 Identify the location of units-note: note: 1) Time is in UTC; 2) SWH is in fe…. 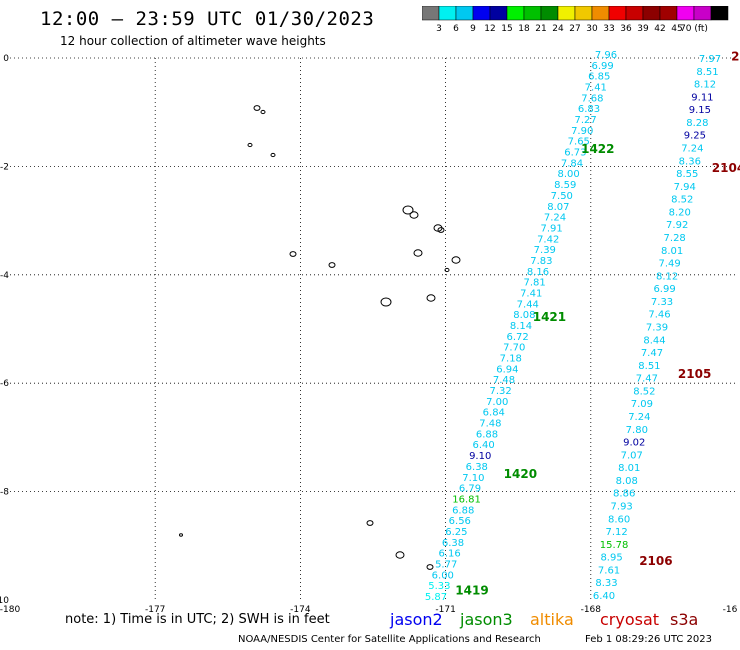
(197, 619).